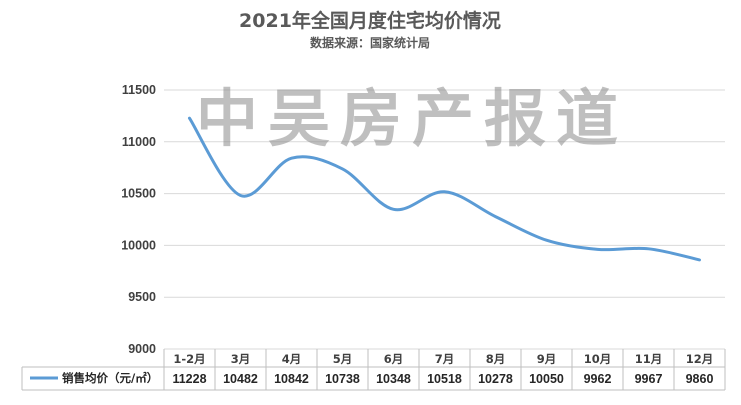  What do you see at coordinates (393, 379) in the screenshot?
I see `data-label: 10348` at bounding box center [393, 379].